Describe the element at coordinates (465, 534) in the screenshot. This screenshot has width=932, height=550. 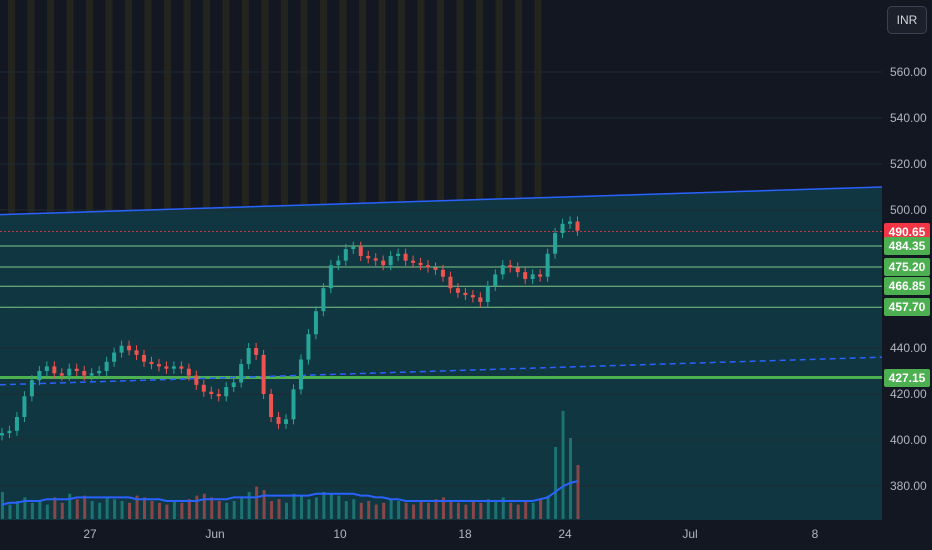
I see `x-tick-label: 18` at that location.